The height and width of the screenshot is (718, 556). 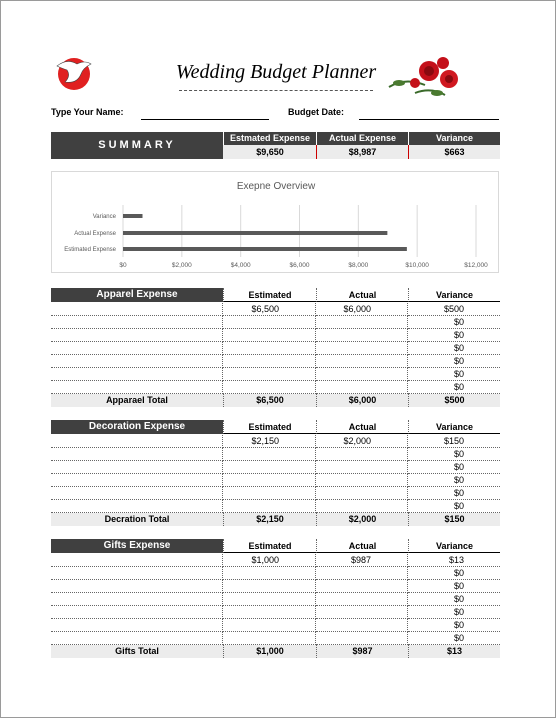 What do you see at coordinates (90, 250) in the screenshot?
I see `y-tick-label: Estimated Expense` at bounding box center [90, 250].